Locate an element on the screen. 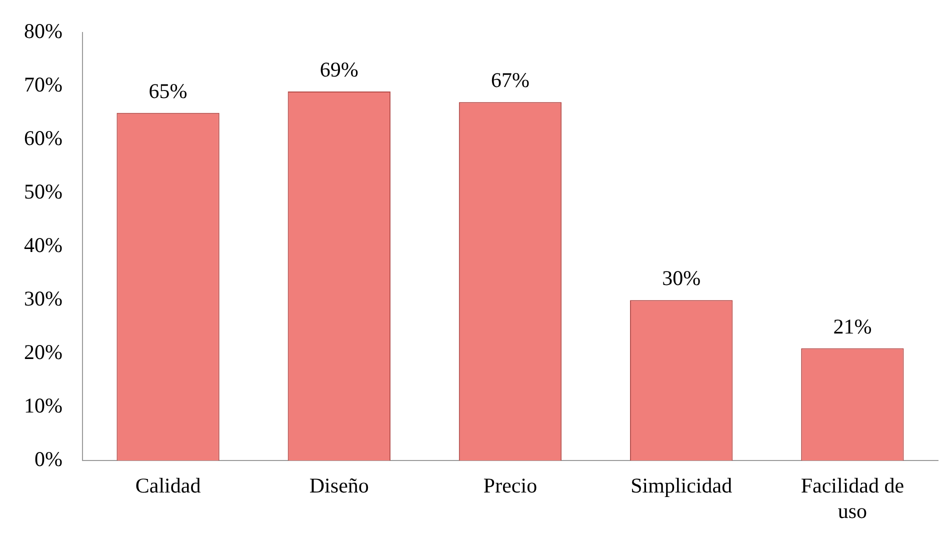 Image resolution: width=942 pixels, height=543 pixels. y-tick-label: 10% is located at coordinates (43, 406).